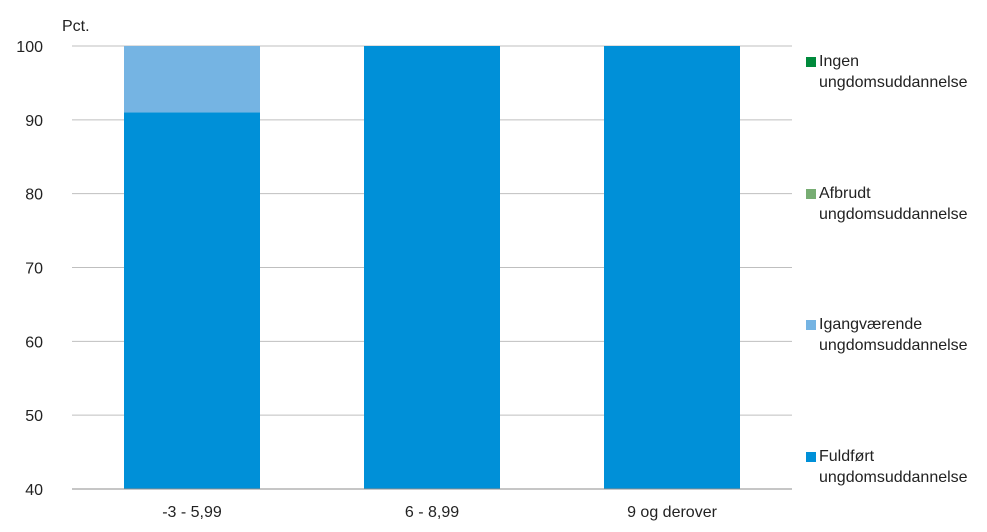 This screenshot has width=987, height=532. What do you see at coordinates (845, 193) in the screenshot?
I see `legend-label-afbrudt-line-1: Afbrudt` at bounding box center [845, 193].